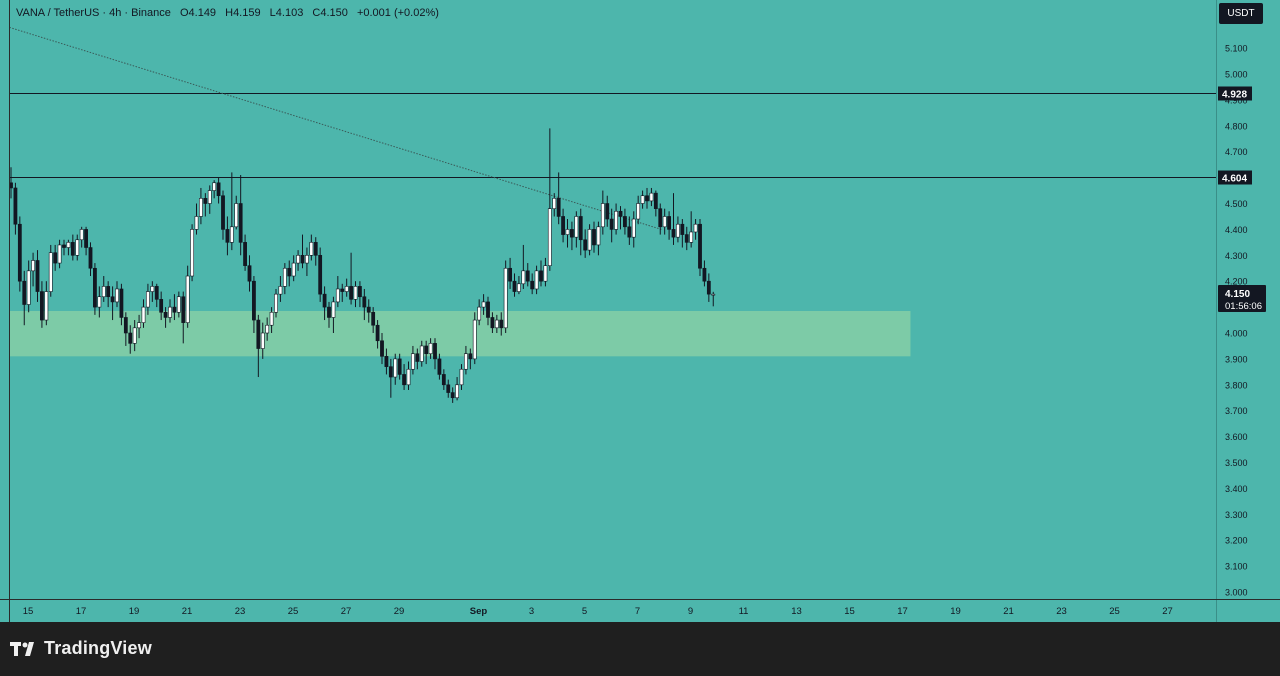 This screenshot has width=1280, height=676. Describe the element at coordinates (93, 13) in the screenshot. I see `symbol-label: VANA / TetherUS · 4h · Binance` at that location.